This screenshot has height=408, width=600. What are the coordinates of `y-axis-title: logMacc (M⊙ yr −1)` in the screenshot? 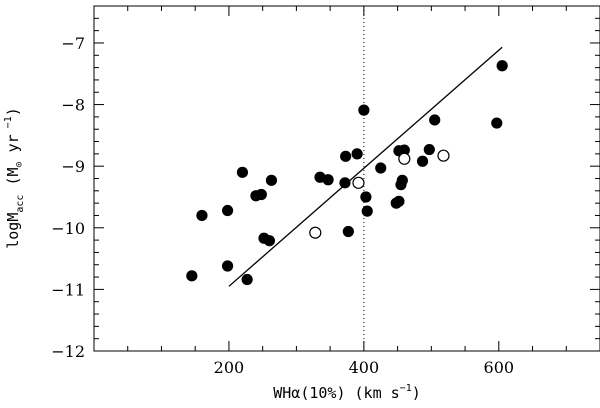 It's located at (14, 178).